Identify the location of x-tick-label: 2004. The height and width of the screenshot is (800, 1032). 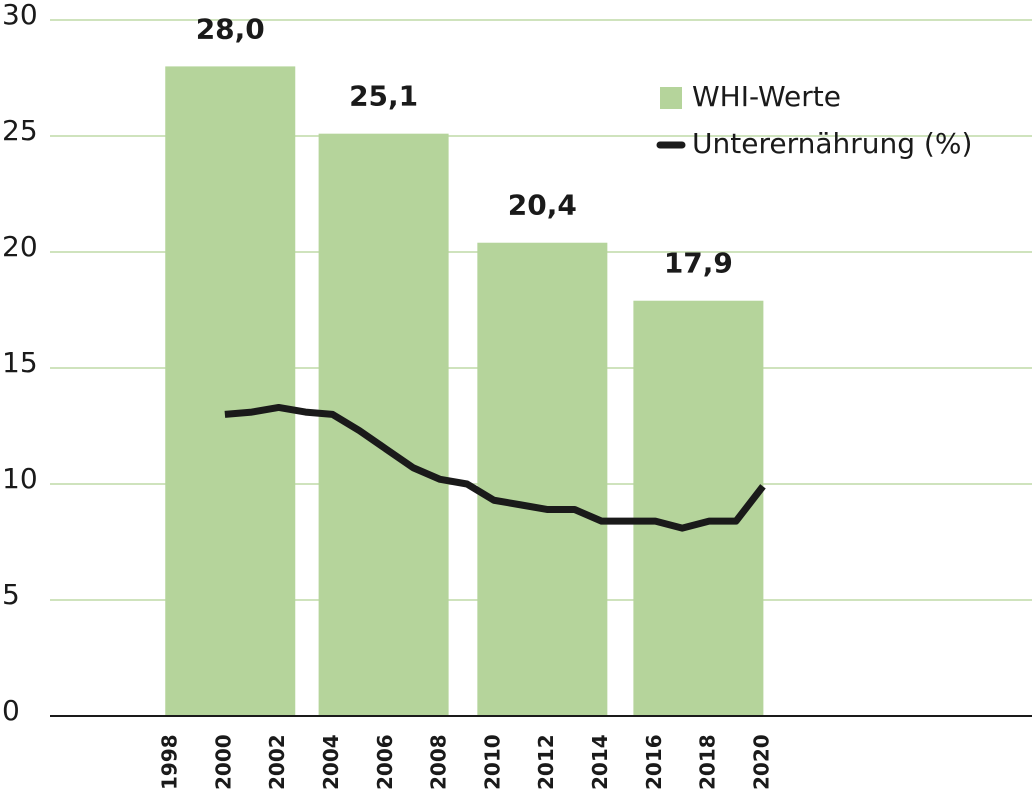
(331, 762).